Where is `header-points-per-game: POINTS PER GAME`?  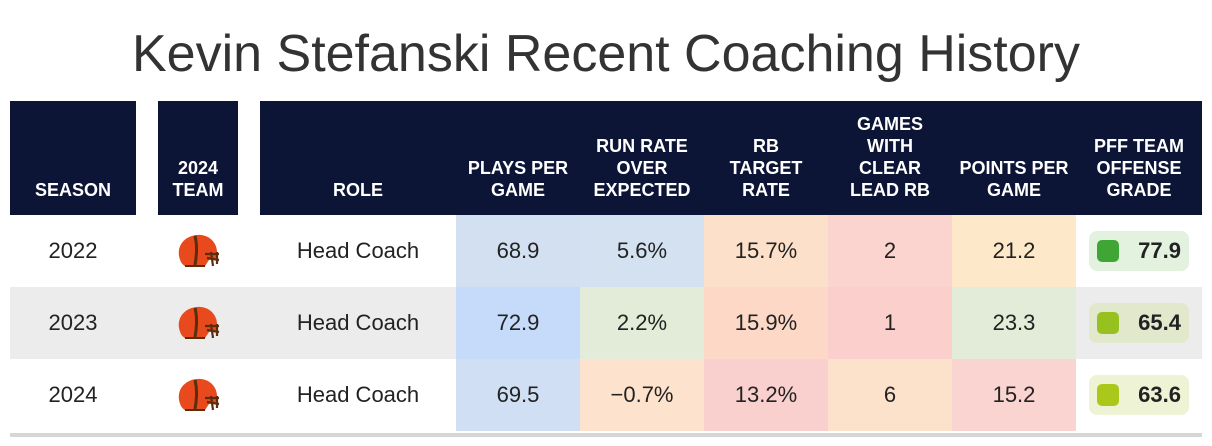 header-points-per-game: POINTS PER GAME is located at coordinates (1014, 158).